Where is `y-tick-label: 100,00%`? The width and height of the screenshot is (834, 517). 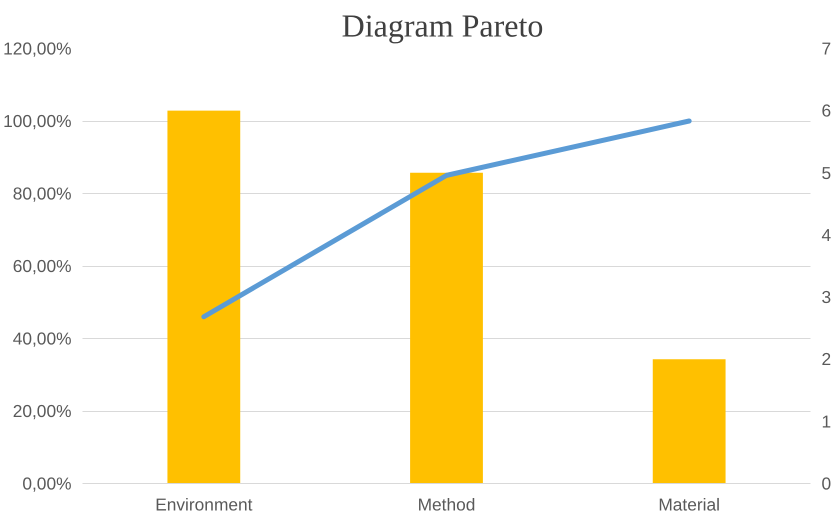
y-tick-label: 100,00% is located at coordinates (37, 121).